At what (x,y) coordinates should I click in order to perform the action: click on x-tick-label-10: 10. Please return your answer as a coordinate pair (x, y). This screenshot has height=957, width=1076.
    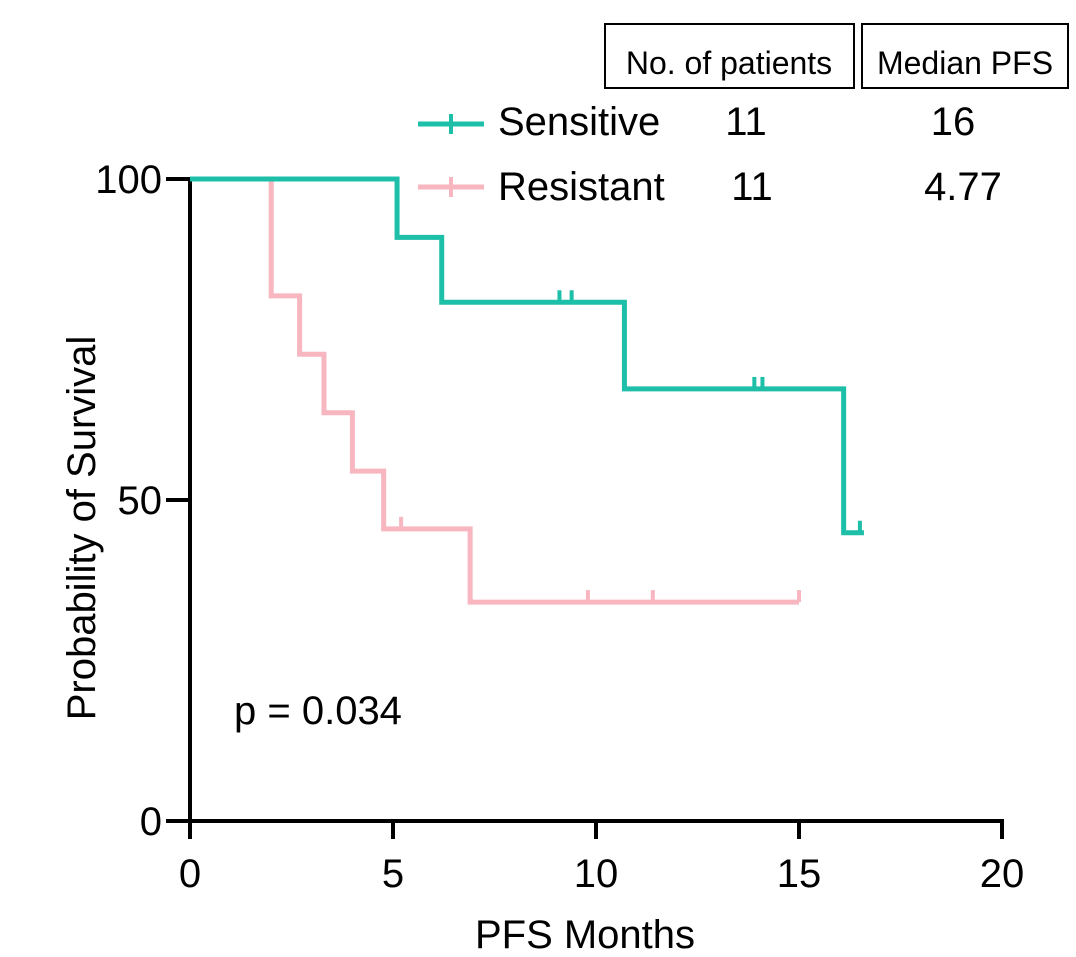
    Looking at the image, I should click on (596, 874).